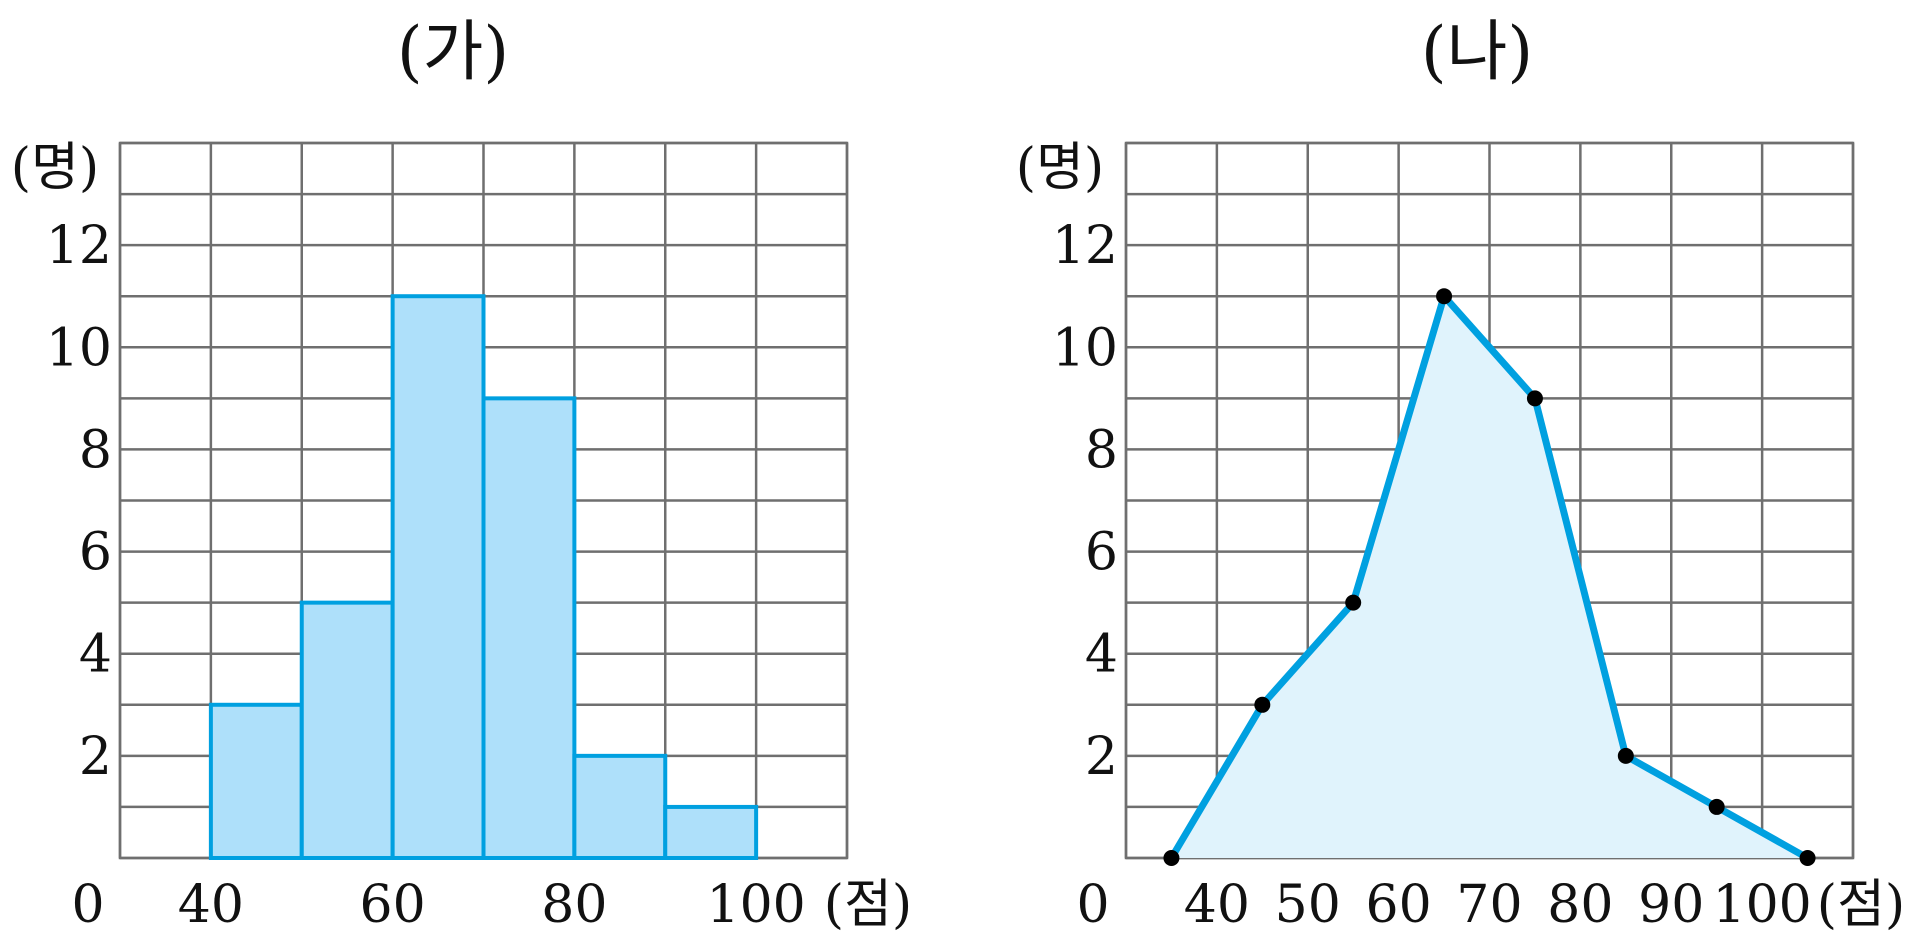 Image resolution: width=1926 pixels, height=944 pixels. Describe the element at coordinates (1671, 905) in the screenshot. I see `x-tick-label: 90` at that location.